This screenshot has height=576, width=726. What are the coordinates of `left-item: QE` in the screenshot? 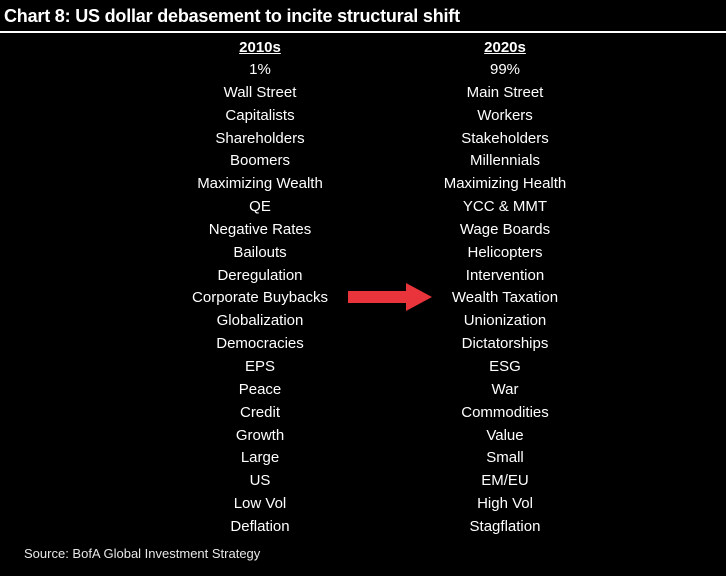 It's located at (260, 207).